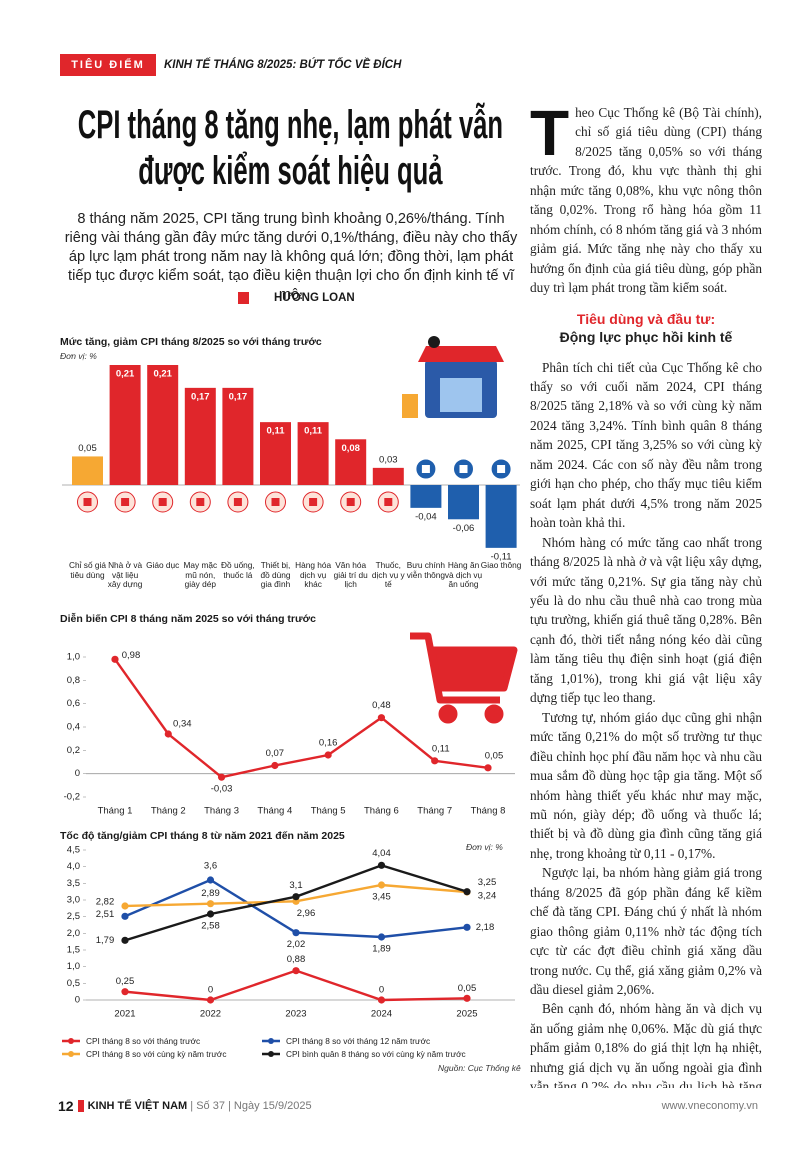  Describe the element at coordinates (328, 811) in the screenshot. I see `x-tick-label: Tháng 5` at that location.